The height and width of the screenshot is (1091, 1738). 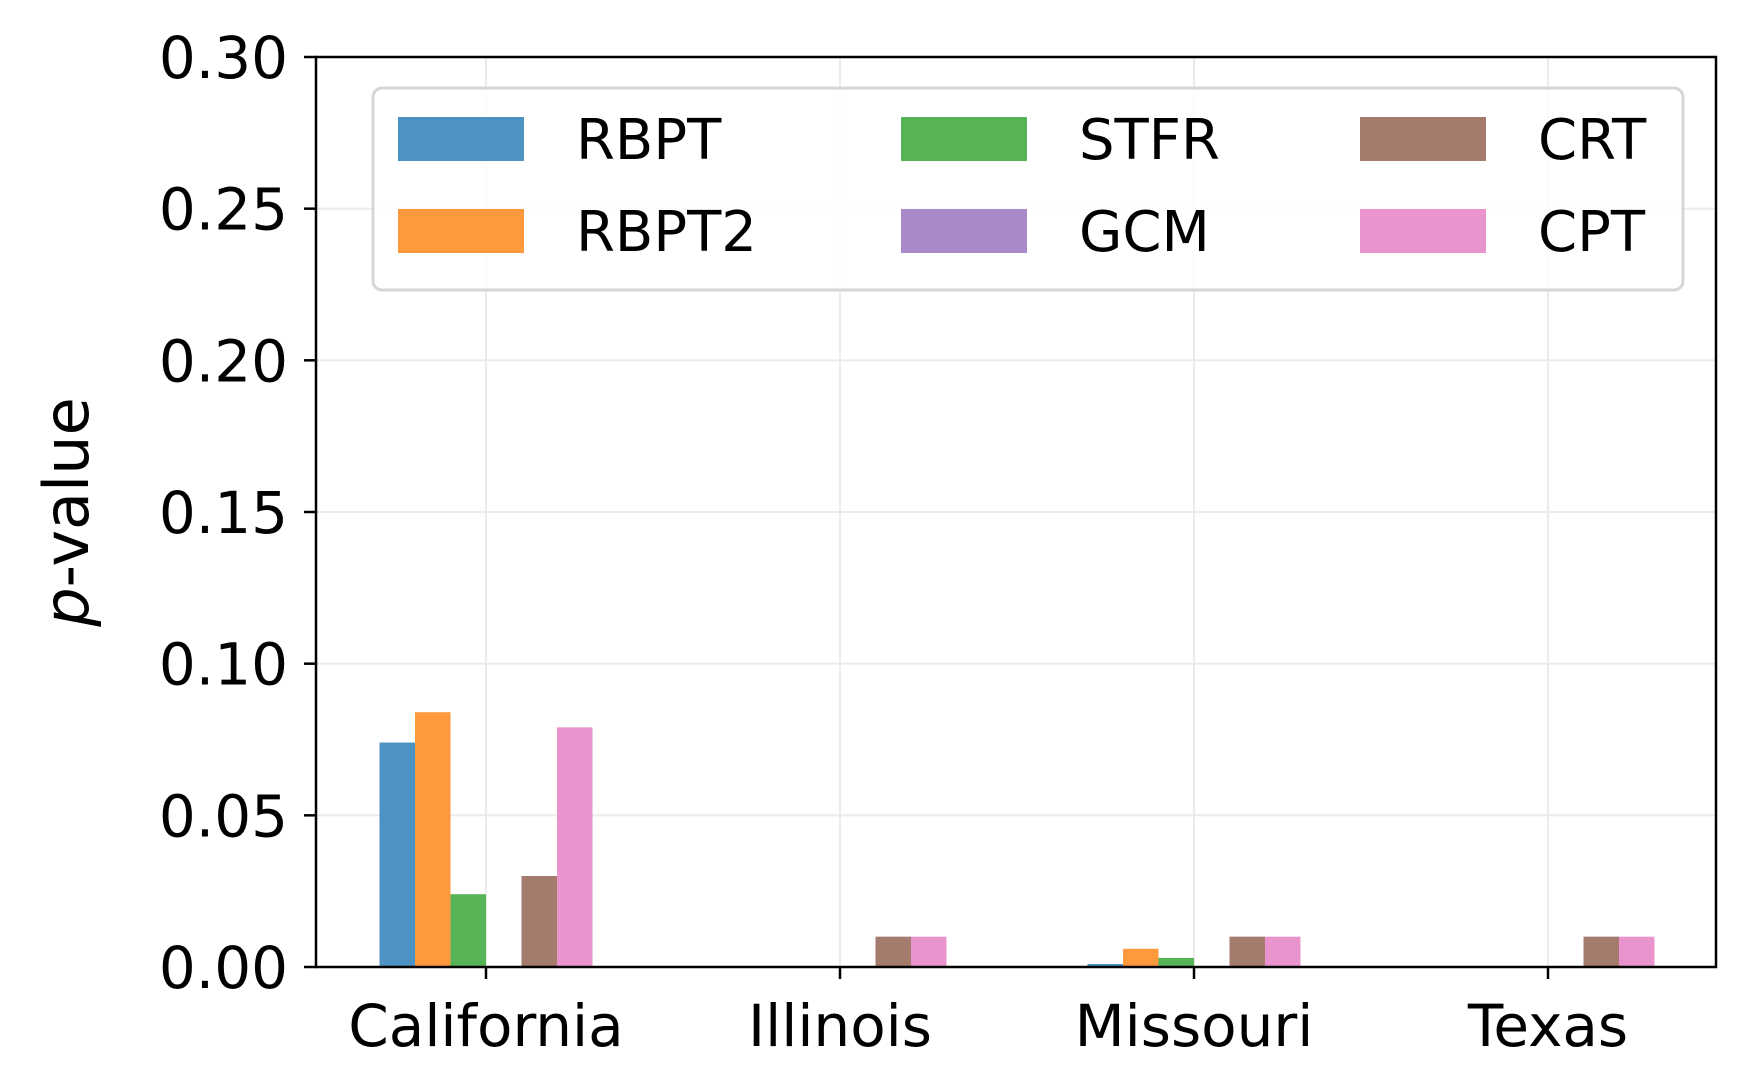 I want to click on bar-crt-california, so click(x=539, y=921).